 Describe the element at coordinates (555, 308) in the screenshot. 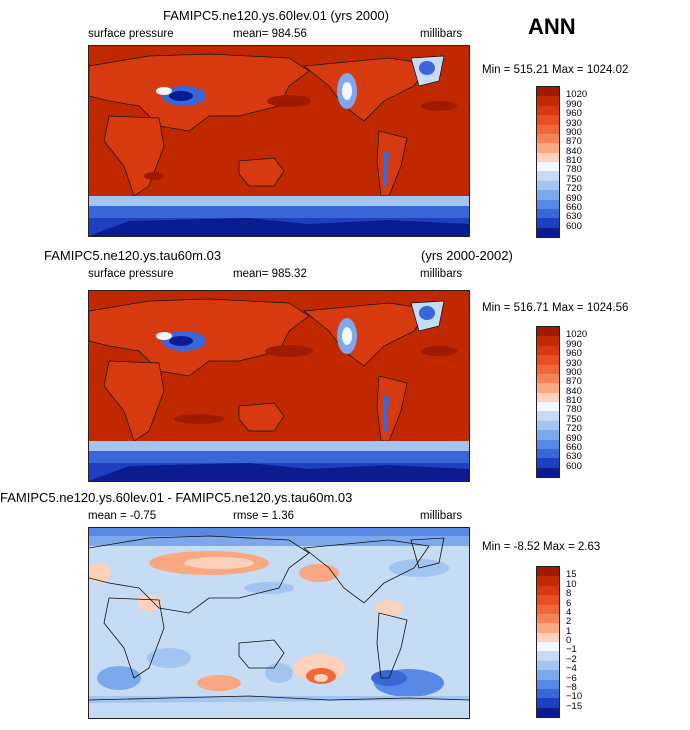

I see `panel2-minmax: Min = 516.71 Max = 1024.56` at that location.